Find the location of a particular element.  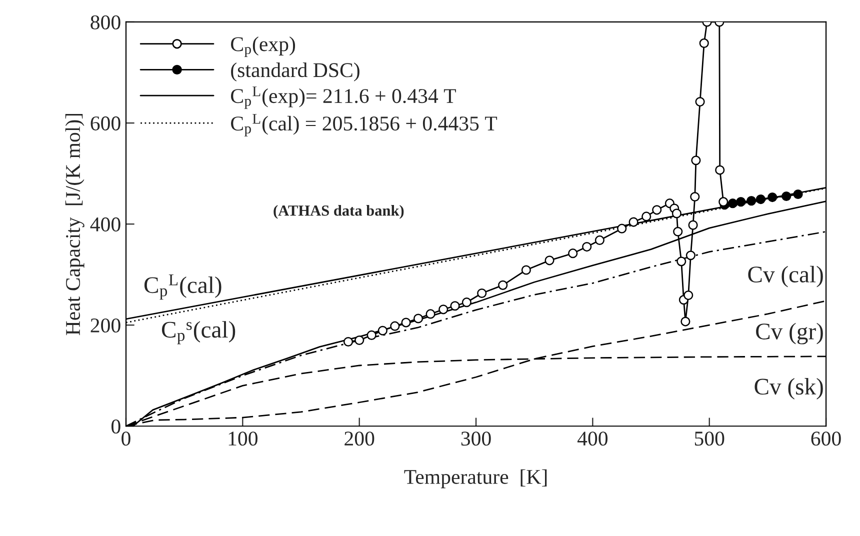

annotation: Cv (gr) is located at coordinates (789, 333).